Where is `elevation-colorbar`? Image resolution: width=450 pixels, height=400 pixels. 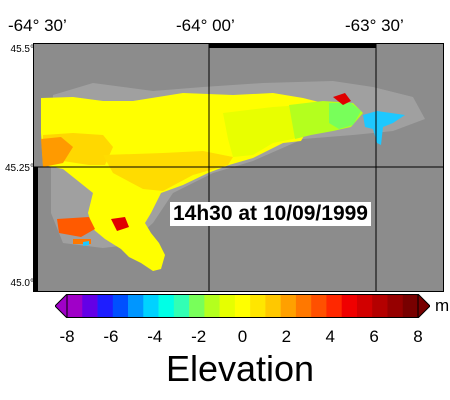
elevation-colorbar is located at coordinates (242, 306).